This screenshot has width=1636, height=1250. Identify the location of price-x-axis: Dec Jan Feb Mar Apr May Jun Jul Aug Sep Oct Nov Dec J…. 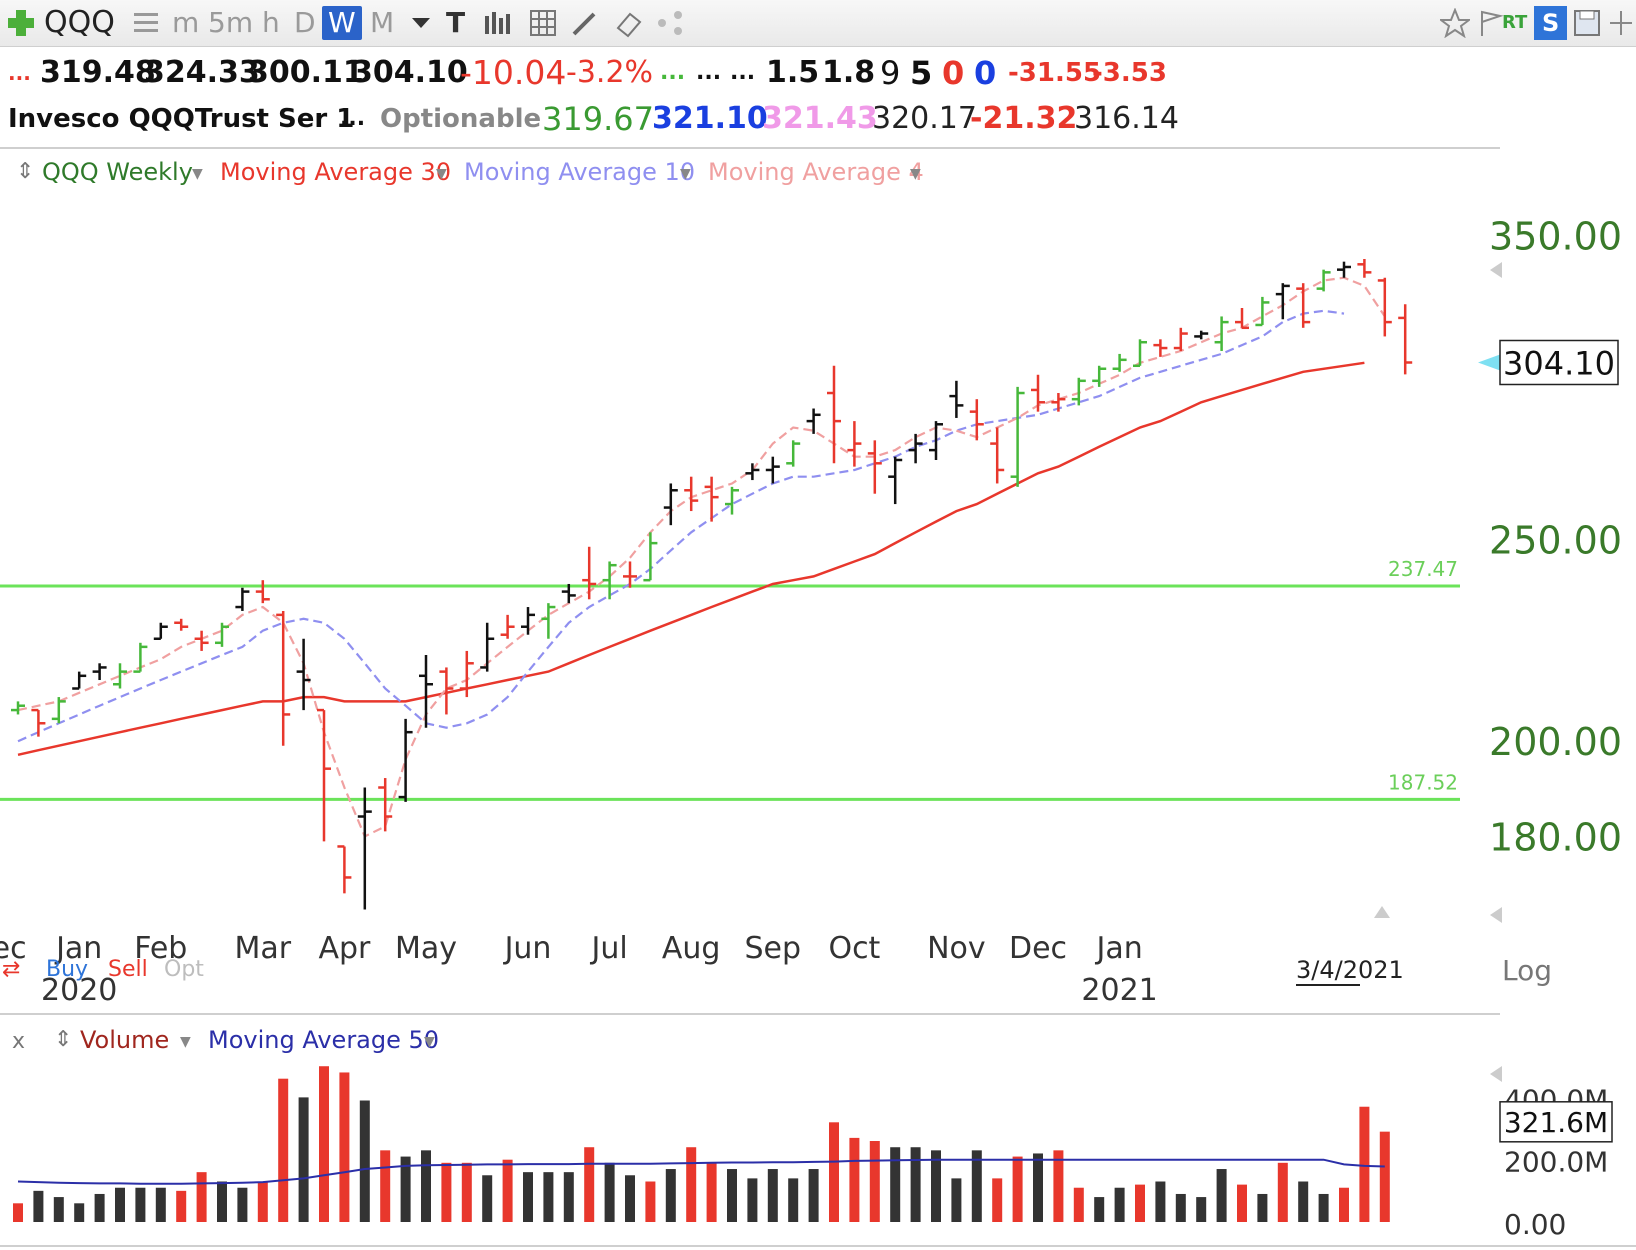
(579, 969).